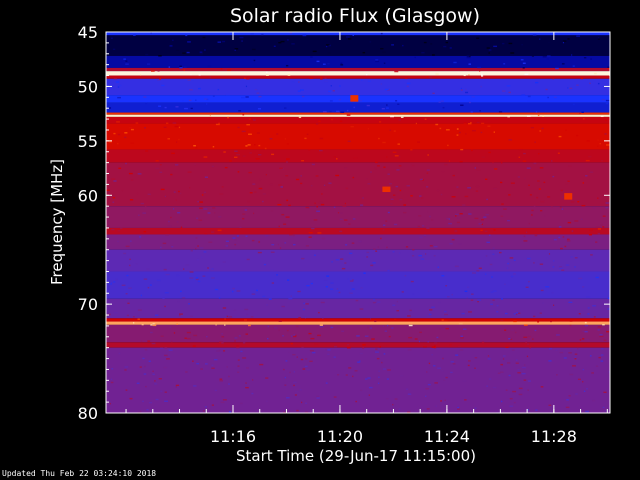 Image resolution: width=640 pixels, height=480 pixels. I want to click on y-tick-label: 45, so click(88, 32).